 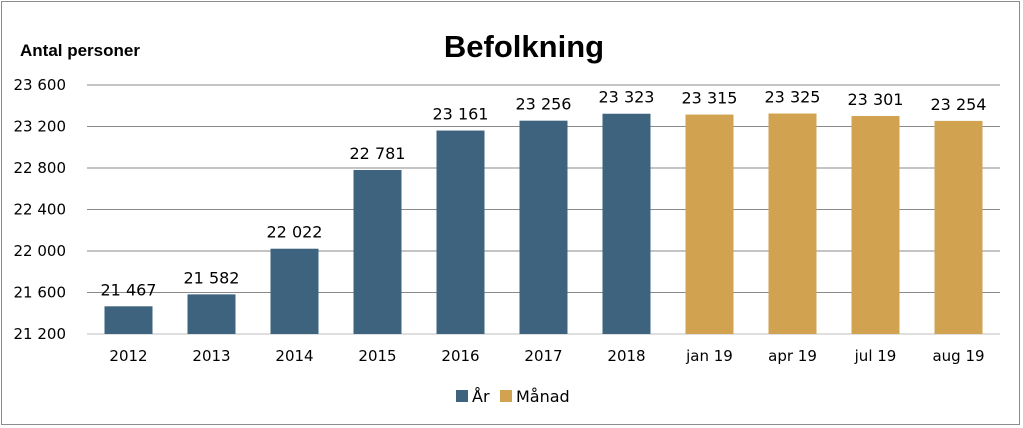 I want to click on legend-label: Månad, so click(x=543, y=396).